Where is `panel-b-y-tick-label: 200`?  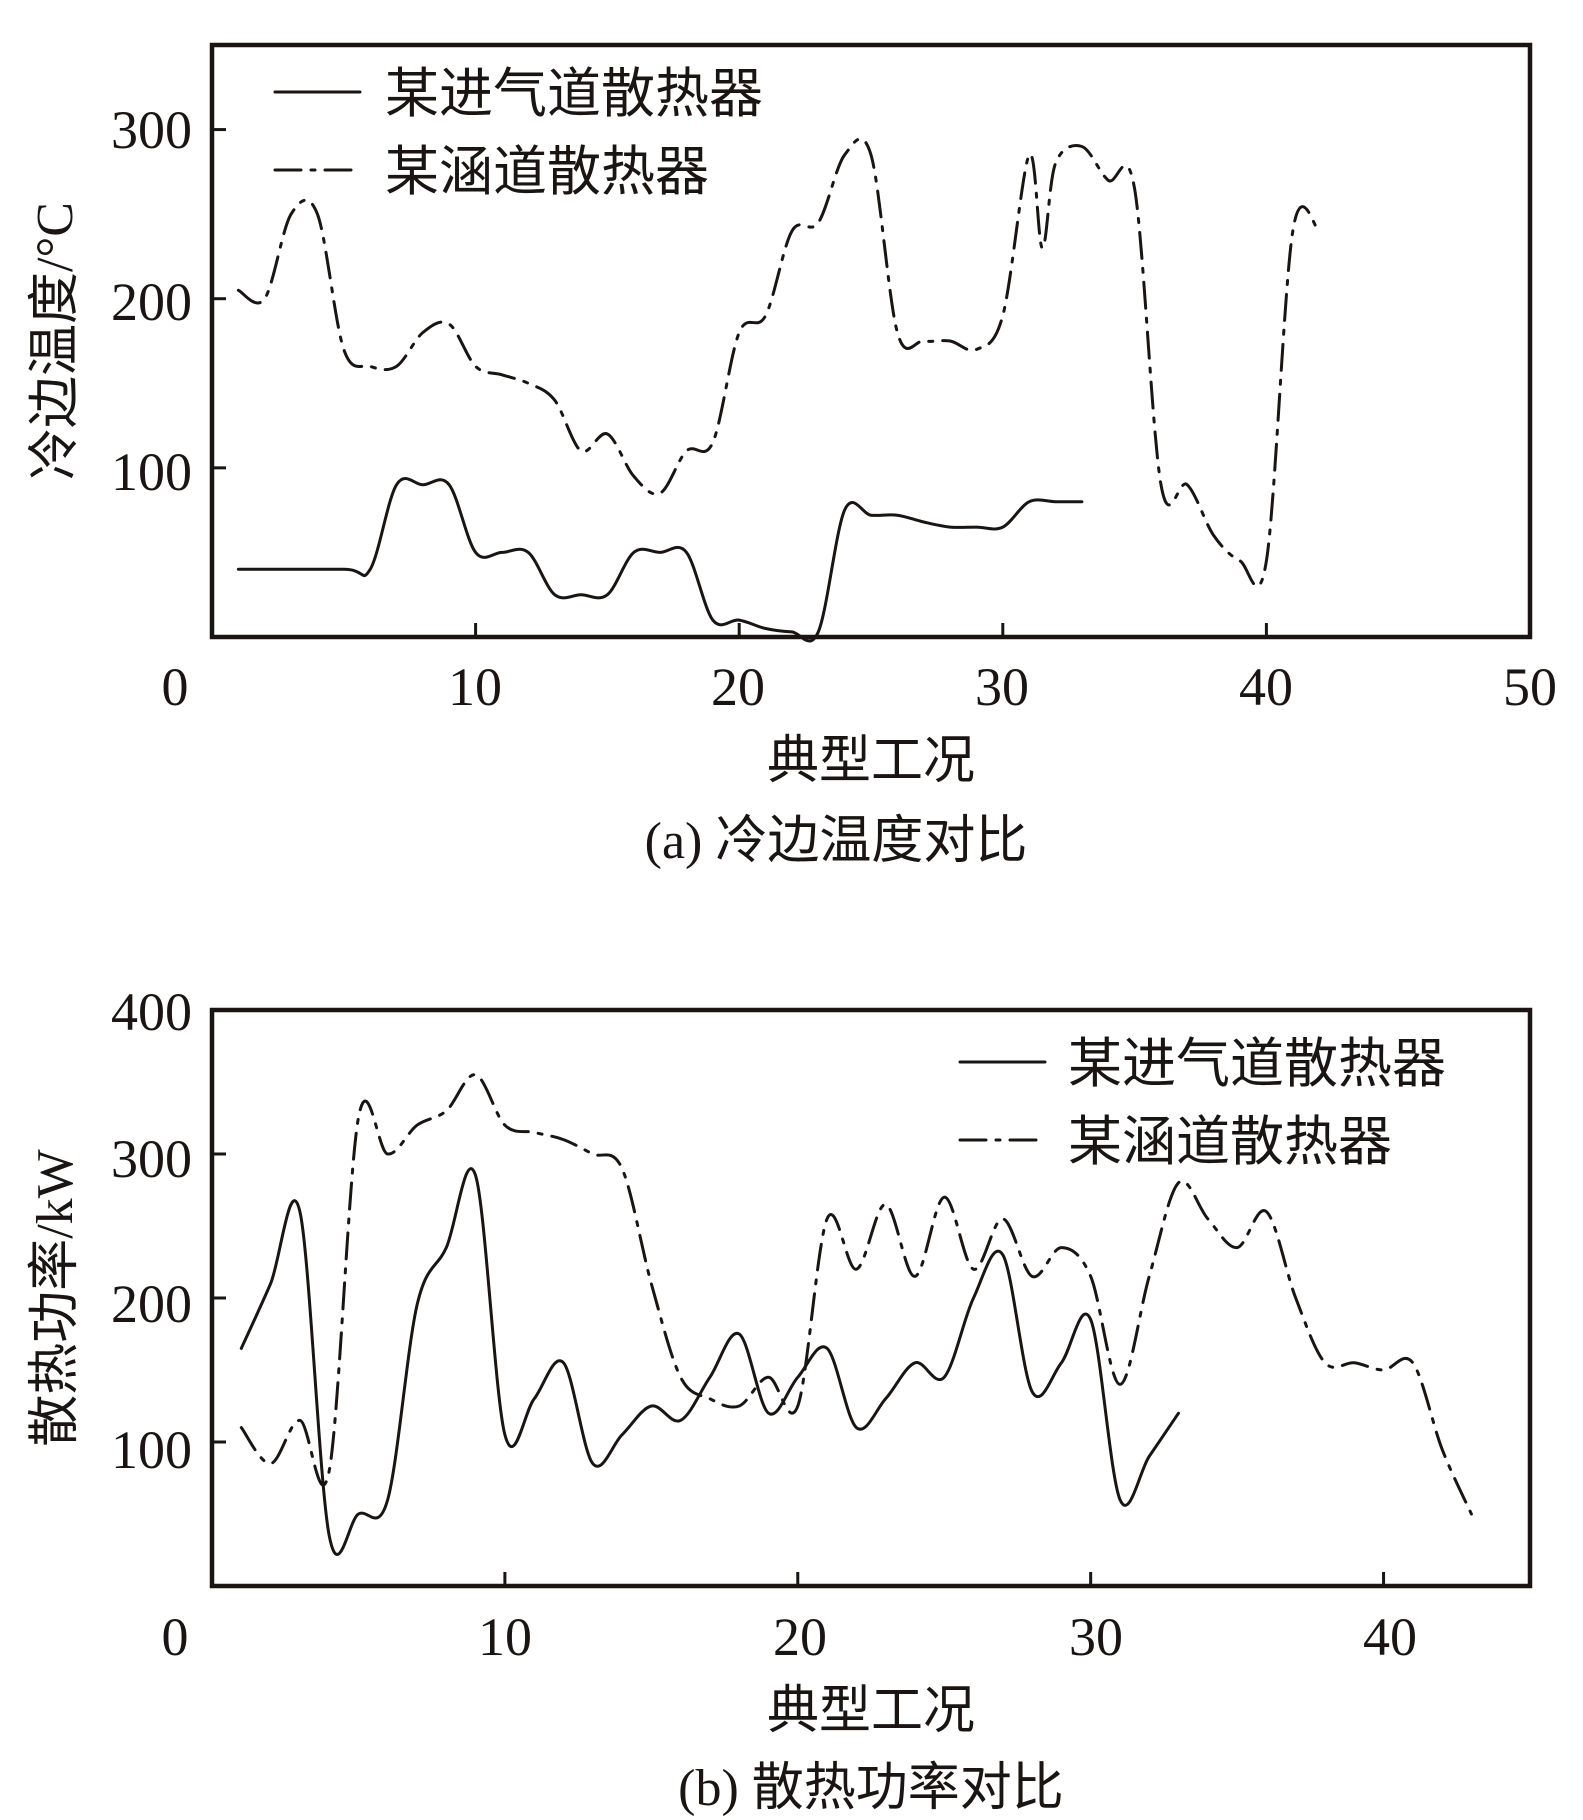
panel-b-y-tick-label: 200 is located at coordinates (151, 1304).